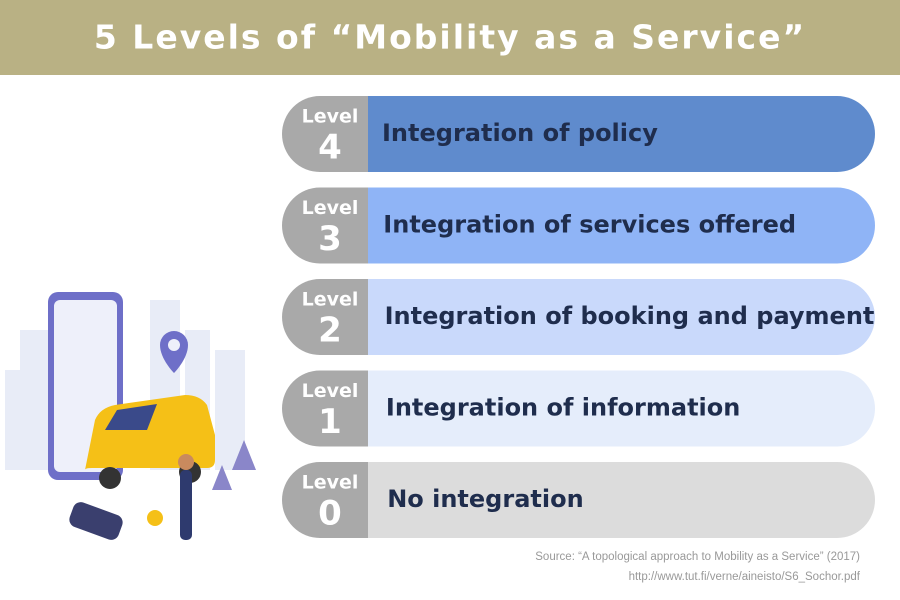 Image resolution: width=900 pixels, height=600 pixels. I want to click on level-number: 0, so click(330, 514).